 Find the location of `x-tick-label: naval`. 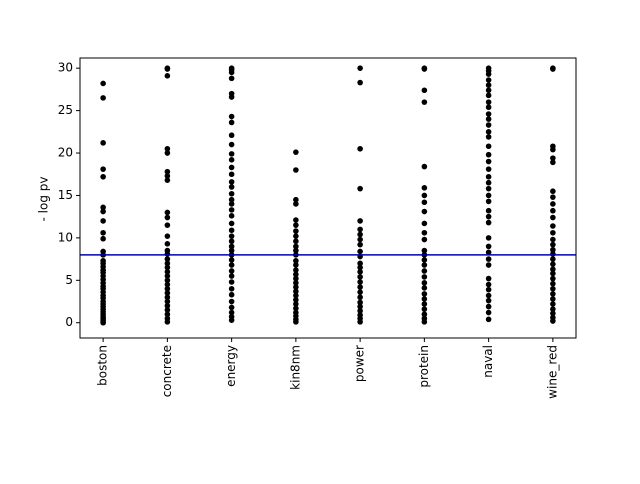

x-tick-label: naval is located at coordinates (488, 361).